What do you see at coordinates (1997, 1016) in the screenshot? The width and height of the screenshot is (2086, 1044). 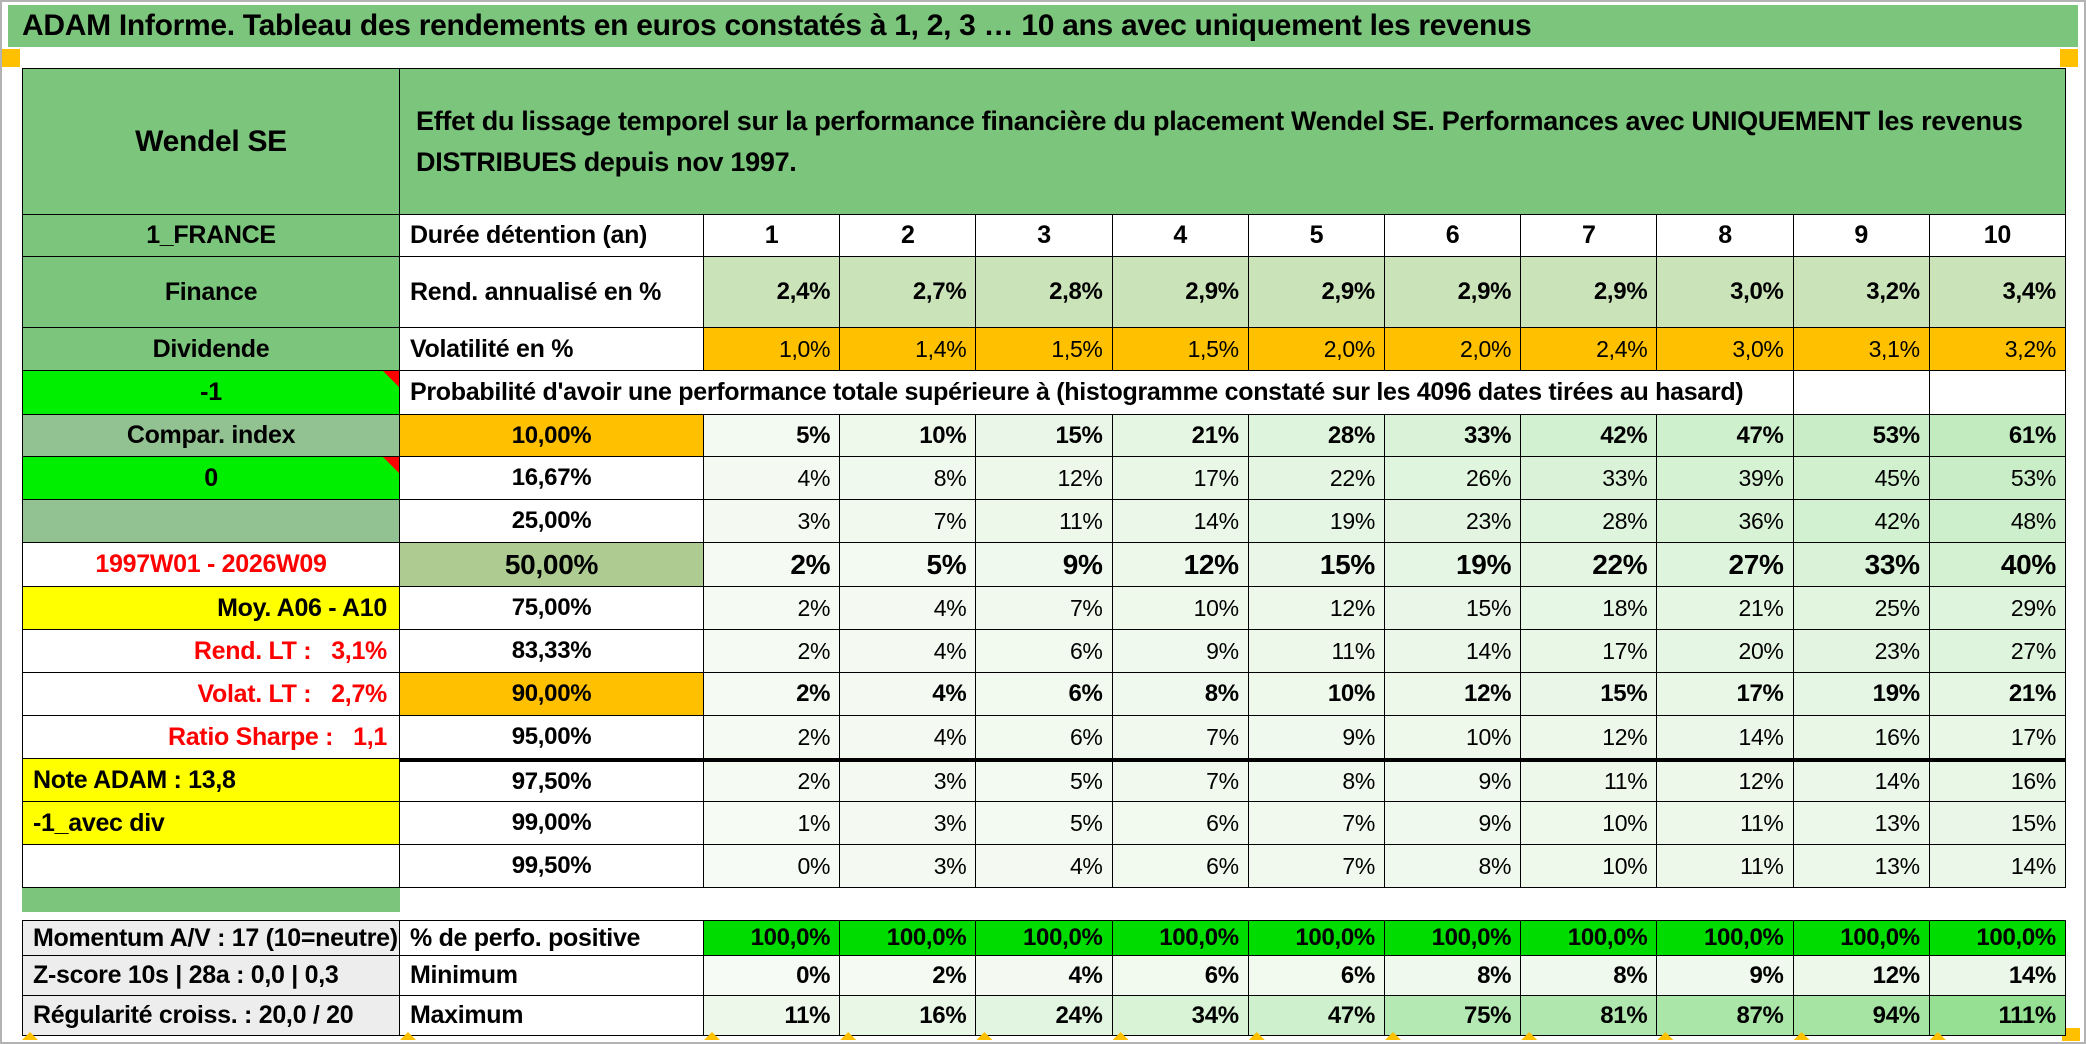 I see `value-cell: 111%` at bounding box center [1997, 1016].